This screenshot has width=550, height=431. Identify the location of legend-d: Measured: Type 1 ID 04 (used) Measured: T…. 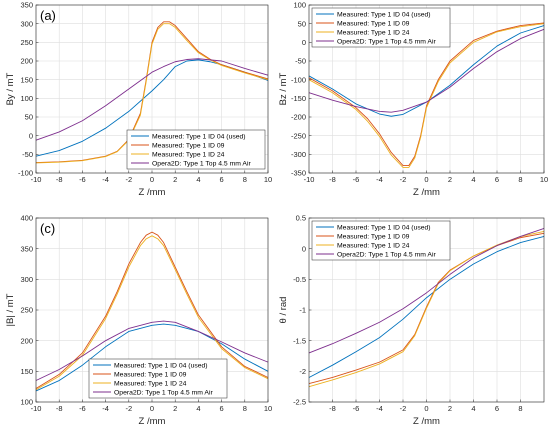
(381, 240).